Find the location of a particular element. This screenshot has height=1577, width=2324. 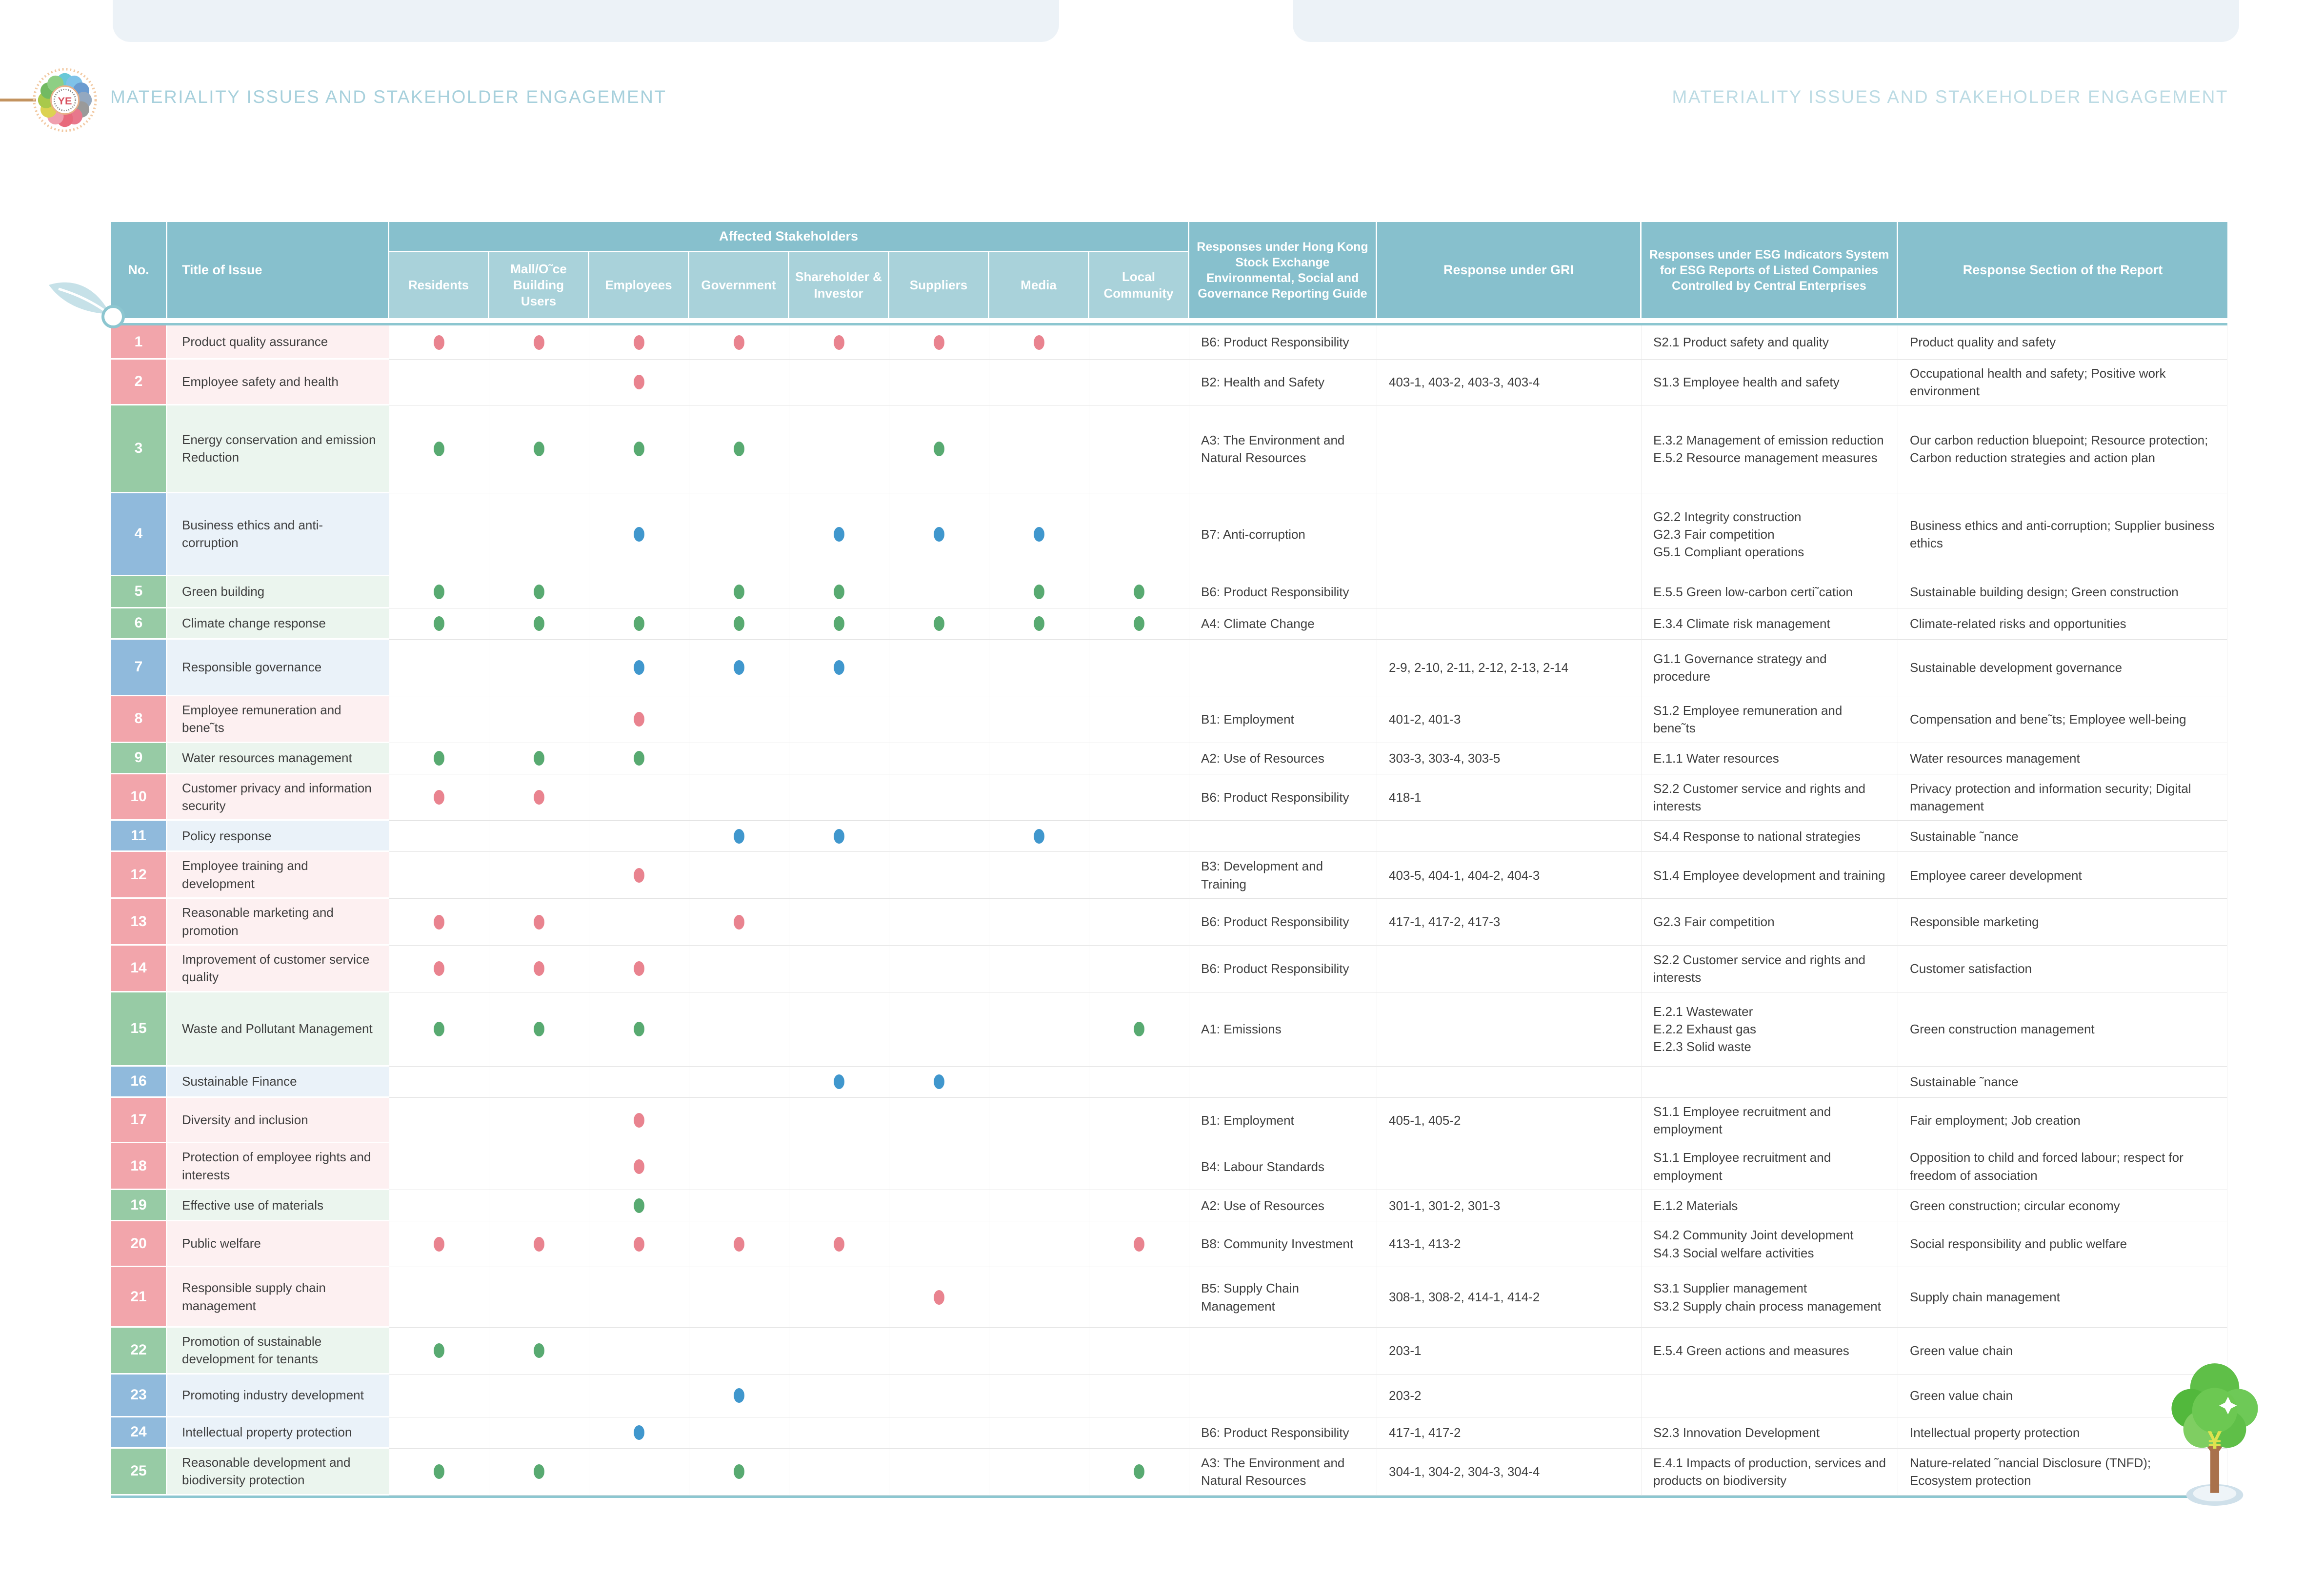

gri-response: 418-1 is located at coordinates (1509, 797).